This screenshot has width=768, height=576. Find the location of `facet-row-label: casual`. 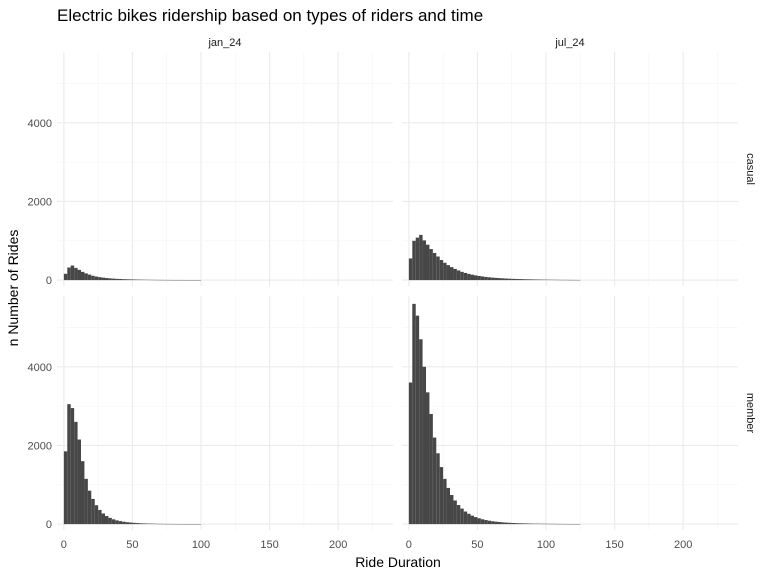

facet-row-label: casual is located at coordinates (750, 169).